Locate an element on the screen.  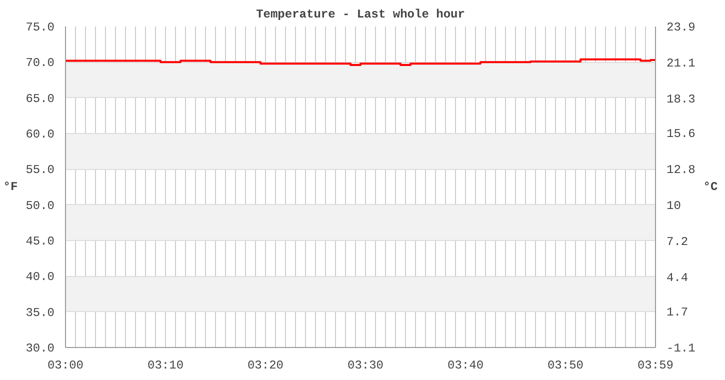
x-tick-label: 03:30 is located at coordinates (366, 365).